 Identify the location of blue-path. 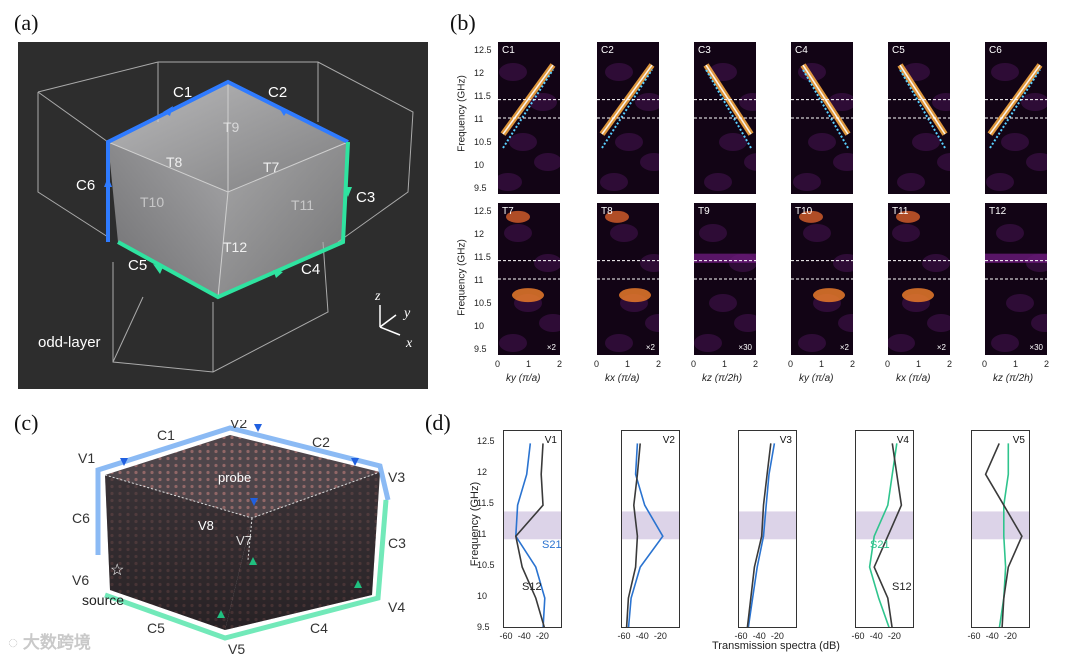
(243, 490).